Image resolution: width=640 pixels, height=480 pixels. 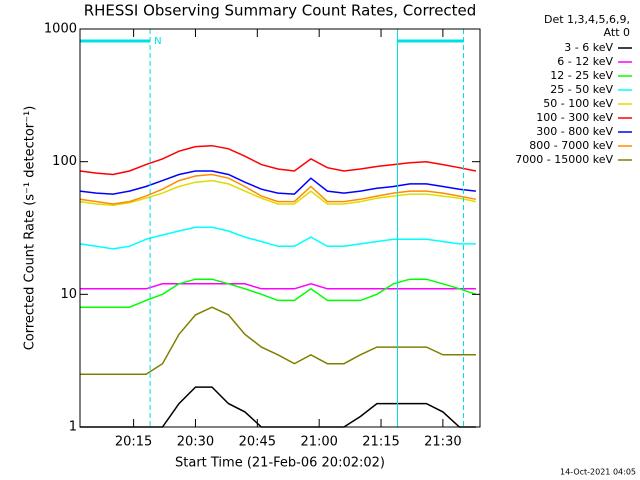 I want to click on legend-label: 6 - 12 keV, so click(x=585, y=61).